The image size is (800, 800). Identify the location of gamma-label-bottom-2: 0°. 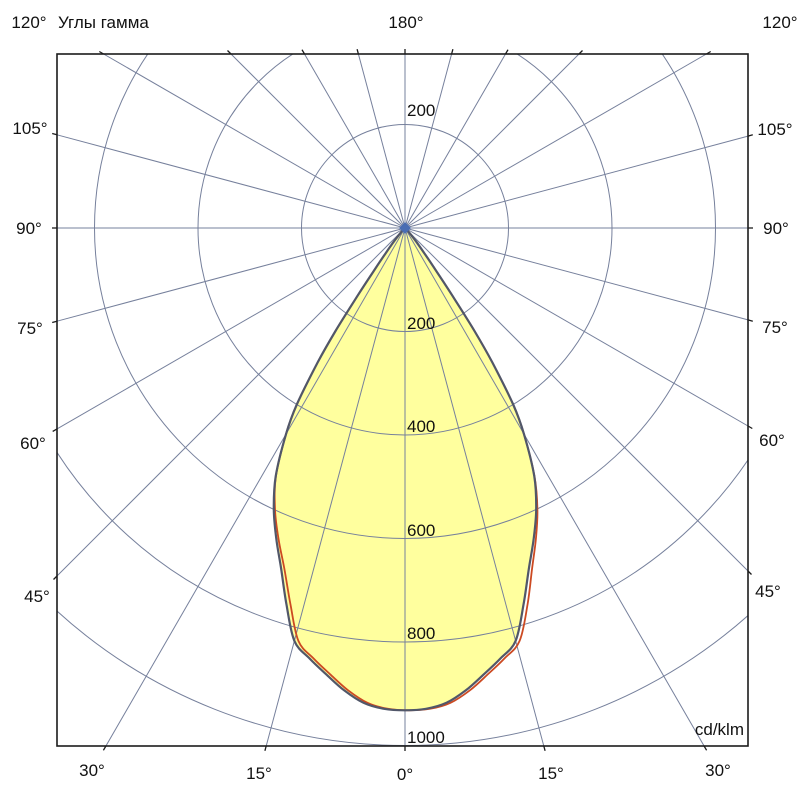
(405, 774).